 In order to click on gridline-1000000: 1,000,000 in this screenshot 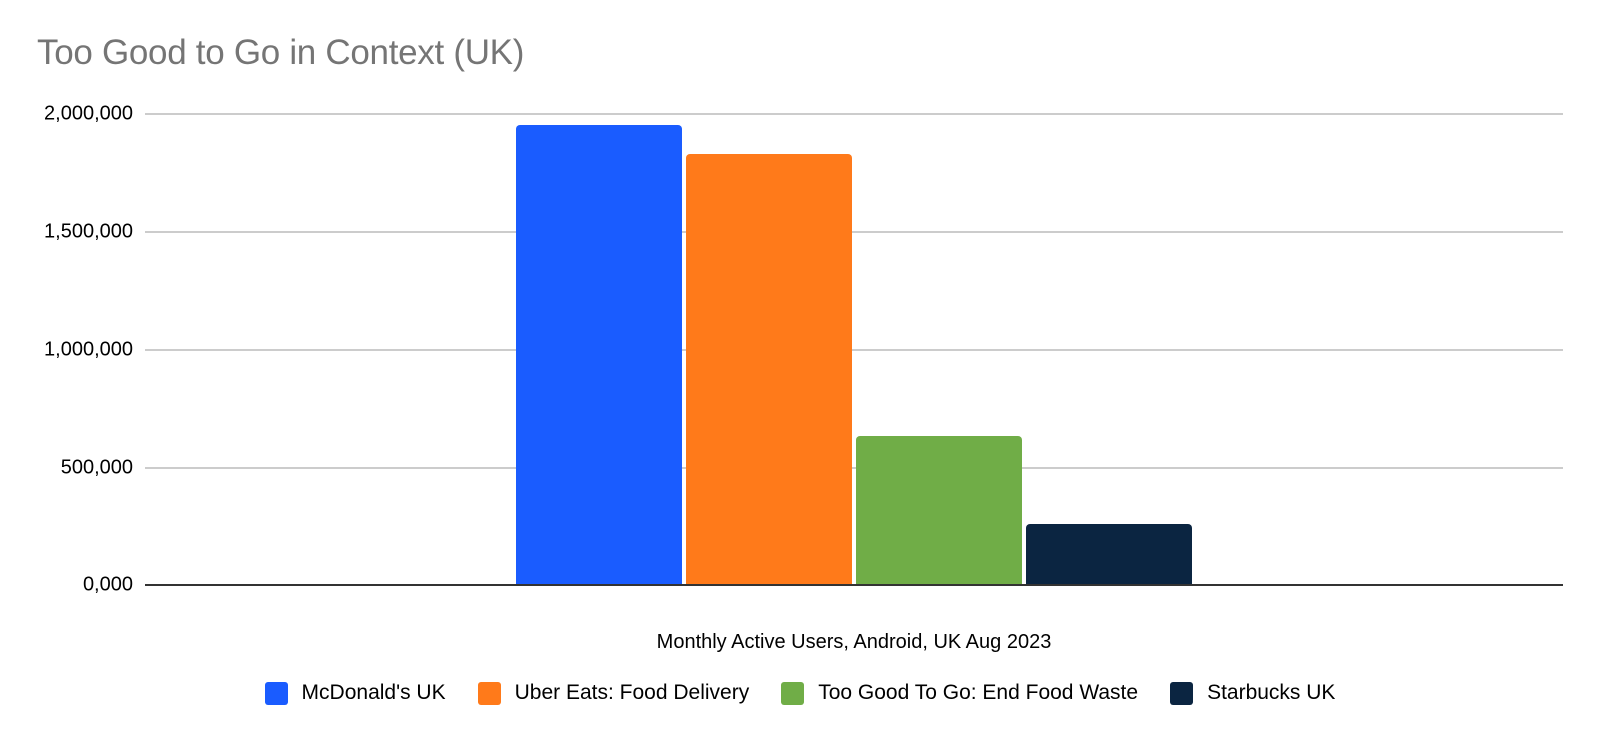, I will do `click(803, 350)`.